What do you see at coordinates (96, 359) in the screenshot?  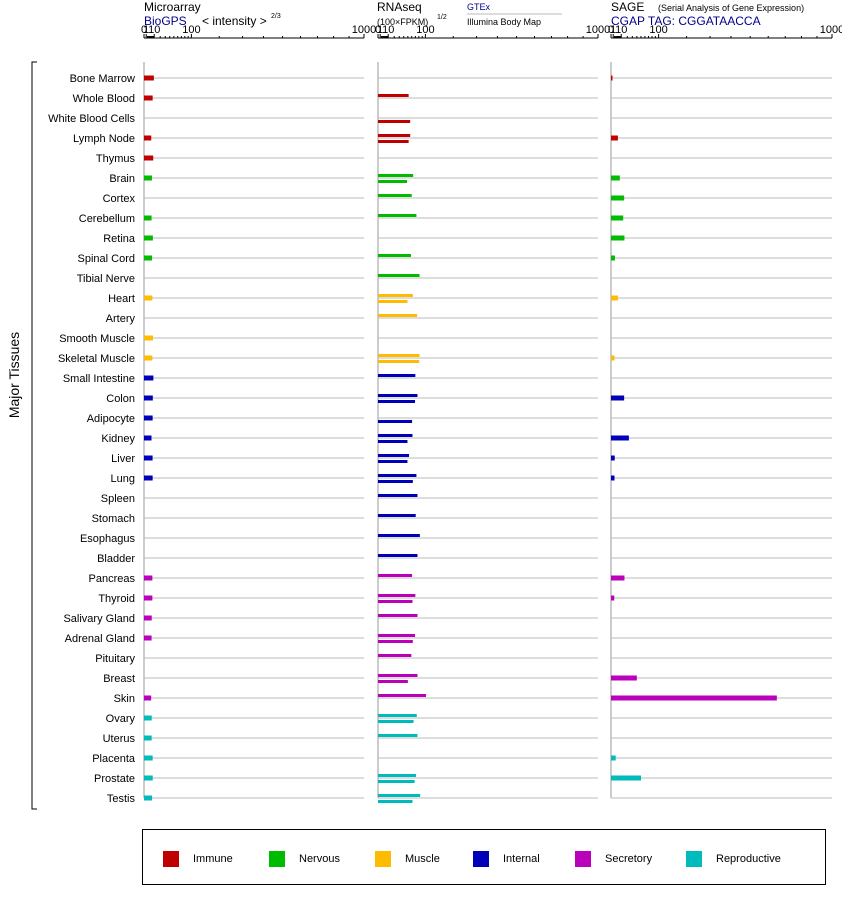 I see `tissue-label: Skeletal Muscle` at bounding box center [96, 359].